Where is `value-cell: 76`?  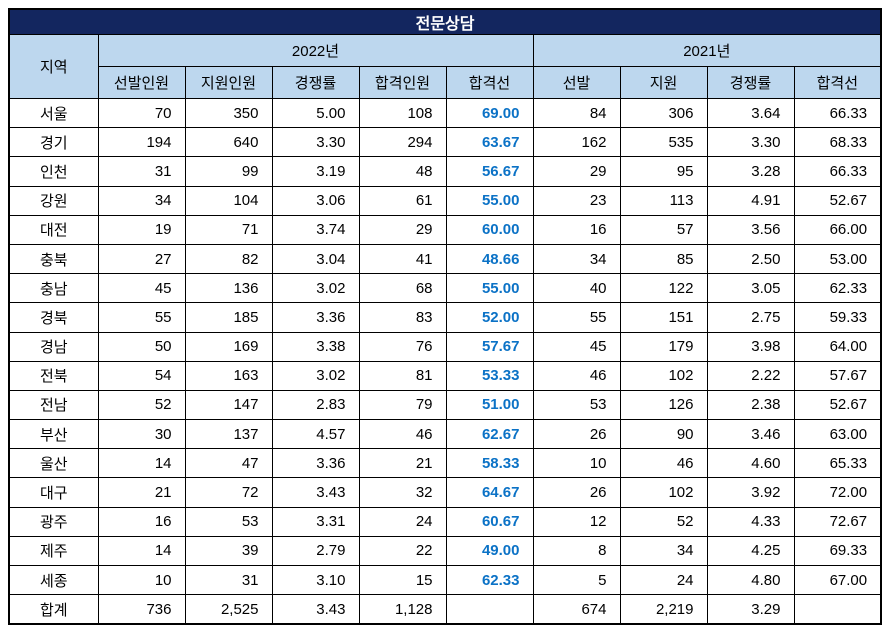
value-cell: 76 is located at coordinates (402, 346).